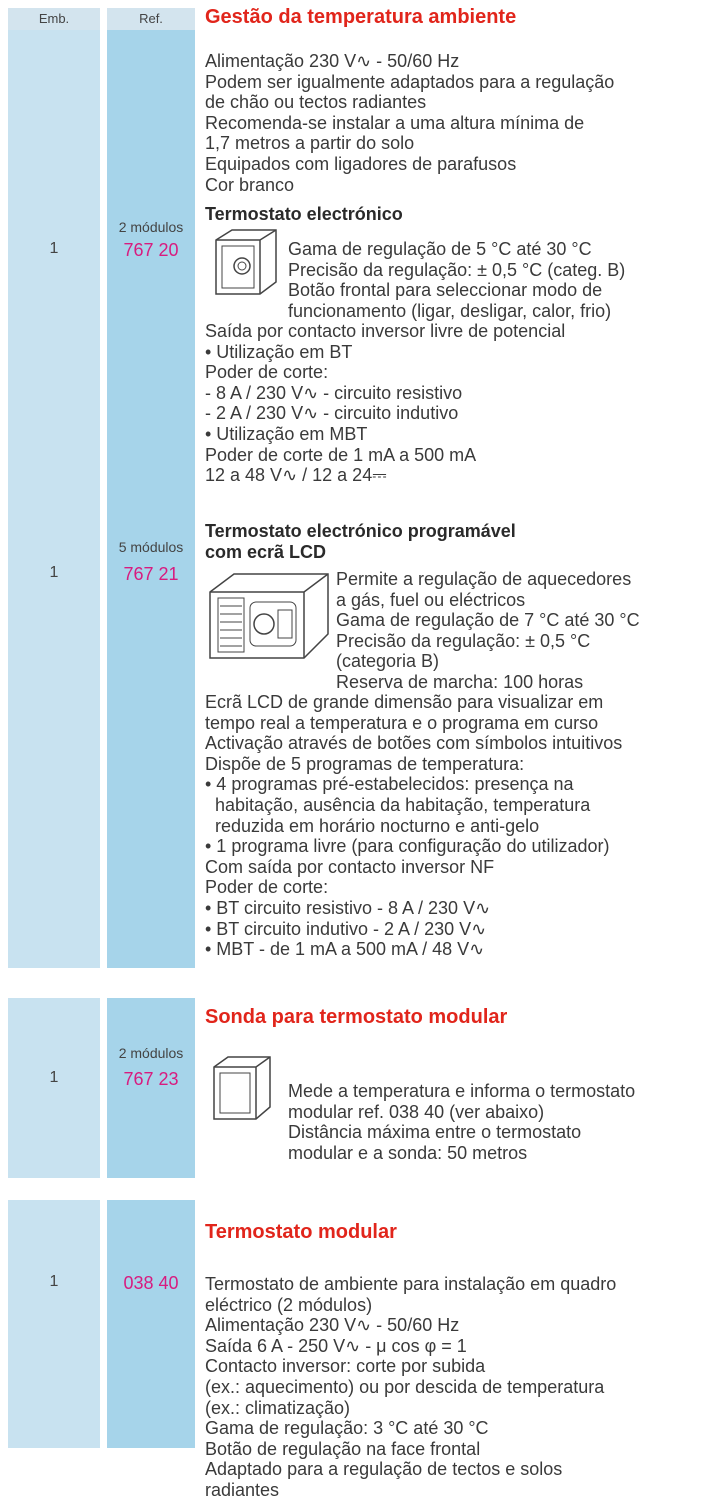 The height and width of the screenshot is (1501, 708). Describe the element at coordinates (151, 1079) in the screenshot. I see `ref-number: 767 23` at that location.